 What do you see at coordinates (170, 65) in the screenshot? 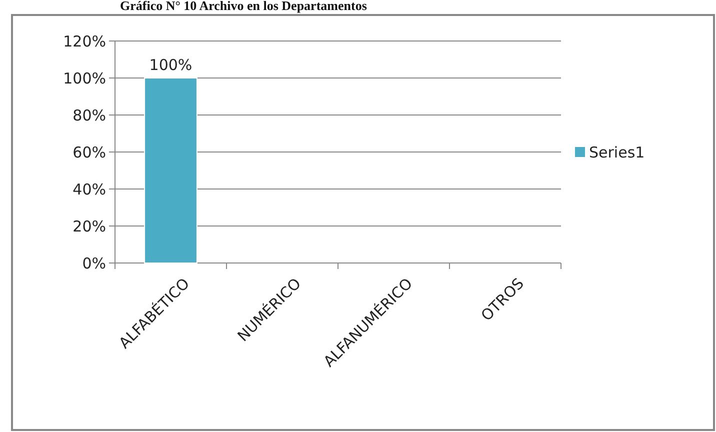
I see `data-label: 100%` at bounding box center [170, 65].